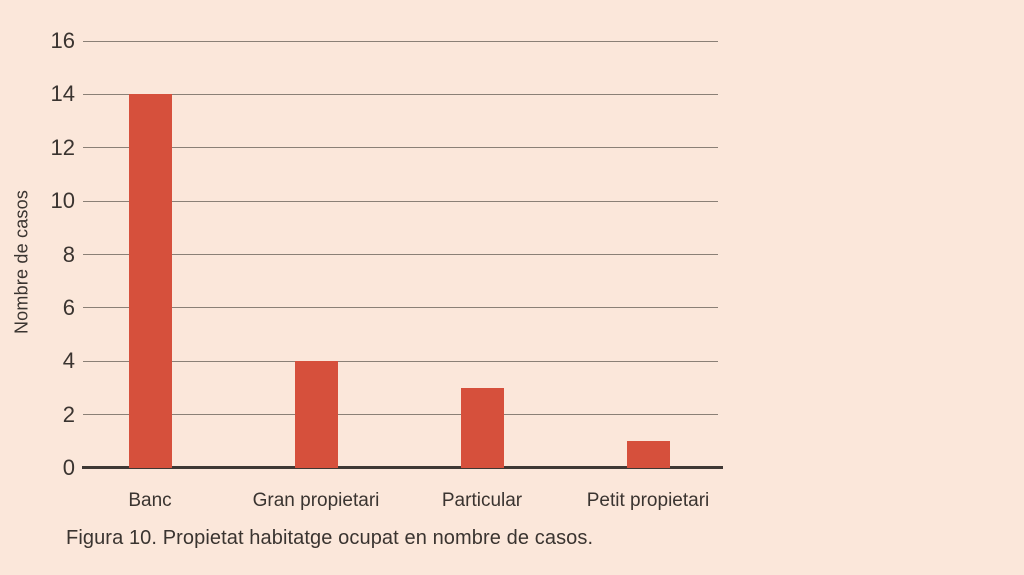 This screenshot has width=1024, height=575. I want to click on y-tick-label: 2, so click(68, 414).